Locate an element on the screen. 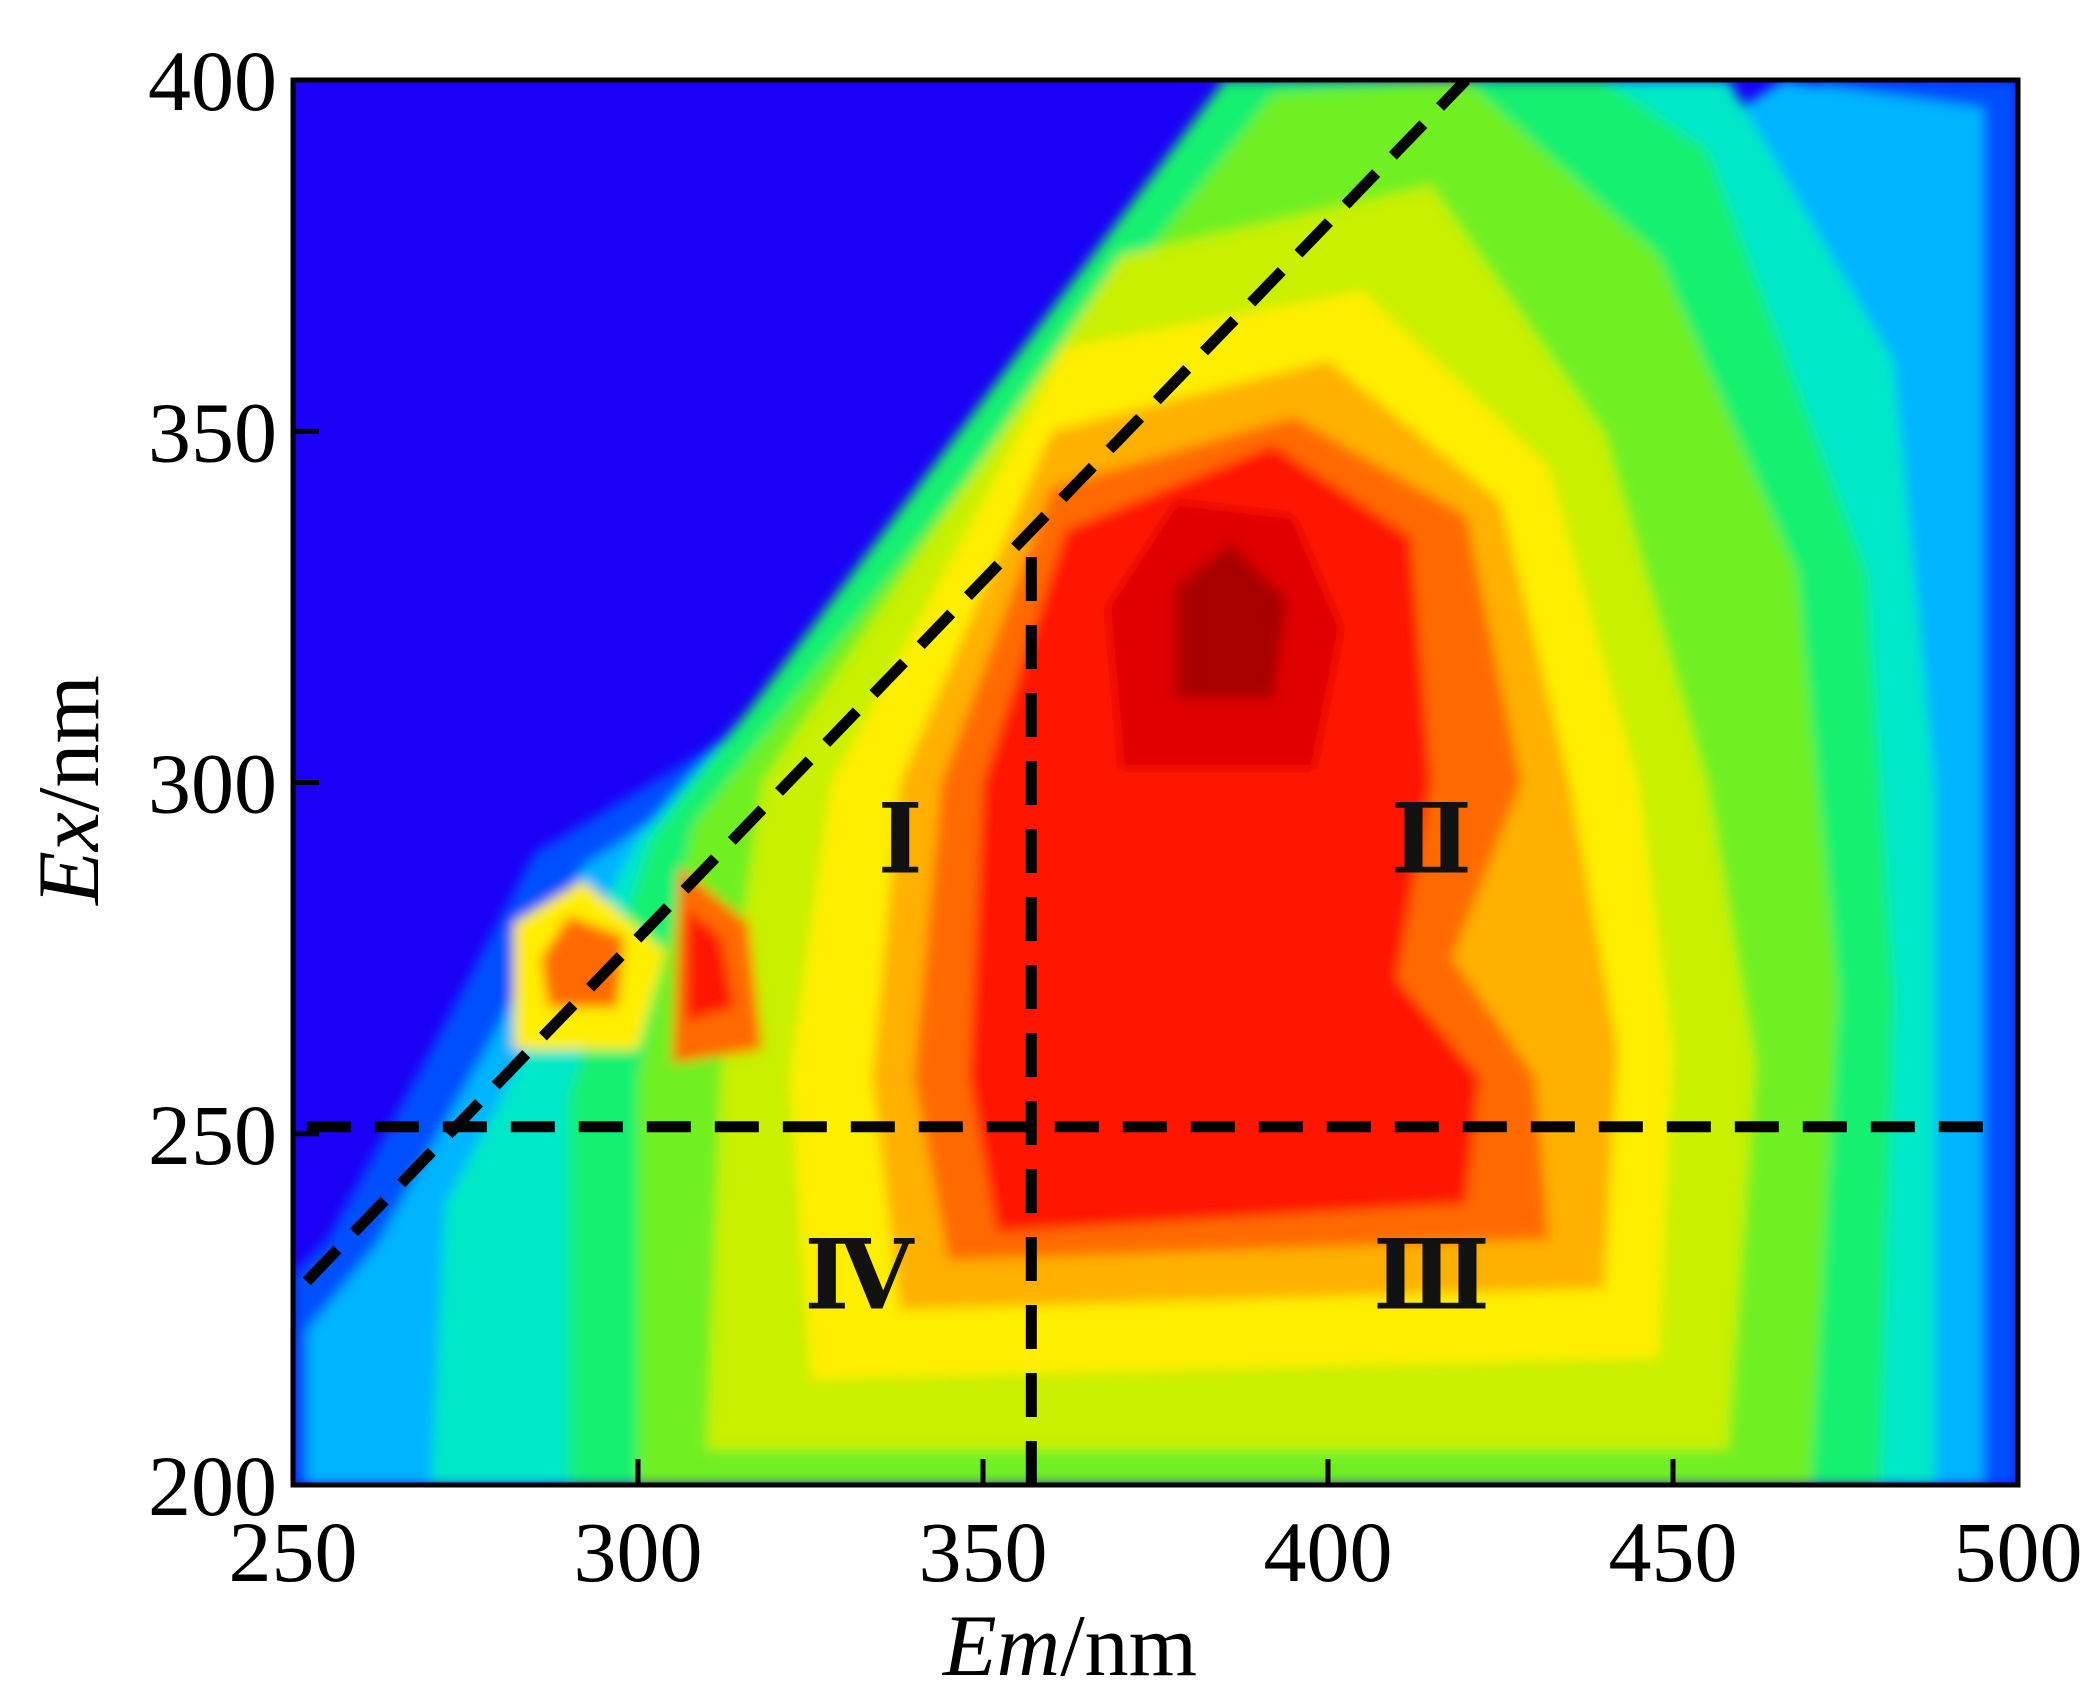 Image resolution: width=2088 pixels, height=1697 pixels. y-tick-label: 200 is located at coordinates (212, 1486).